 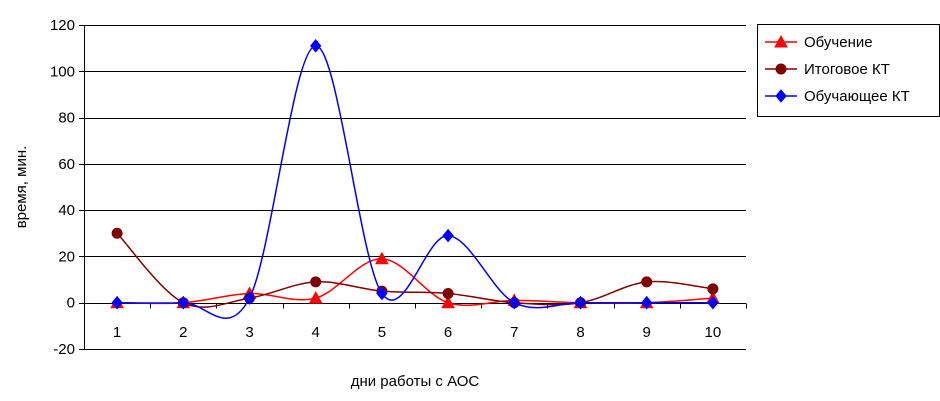 What do you see at coordinates (580, 332) in the screenshot?
I see `x-tick-label: 8` at bounding box center [580, 332].